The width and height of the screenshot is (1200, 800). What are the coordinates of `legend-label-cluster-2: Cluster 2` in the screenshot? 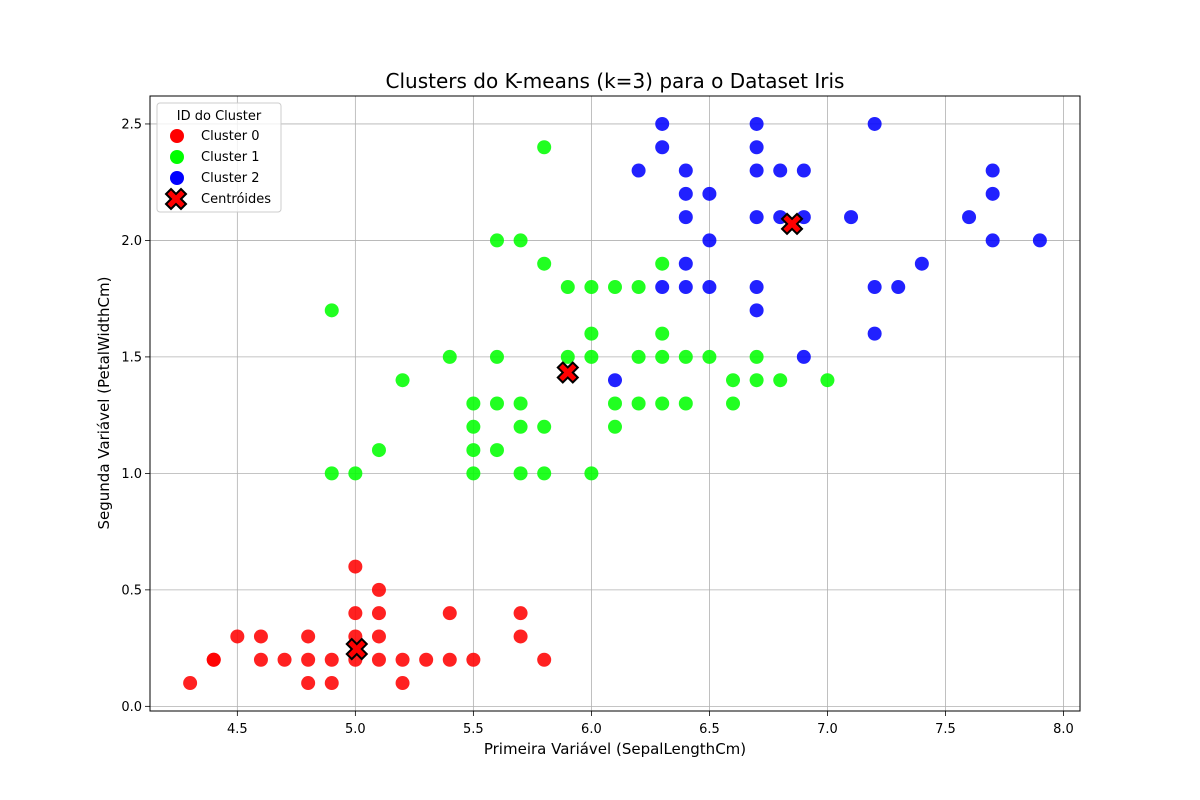 It's located at (230, 178).